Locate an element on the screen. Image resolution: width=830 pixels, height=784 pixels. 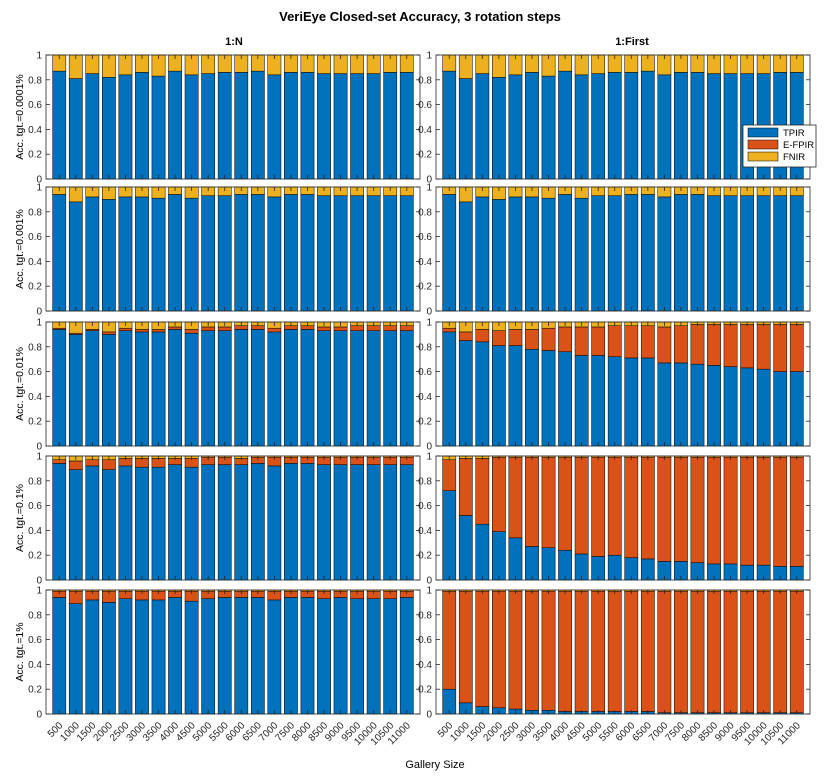
panel-r2-c1: 0 0.2 0.4 0.6 0.8 1 is located at coordinates (614, 385).